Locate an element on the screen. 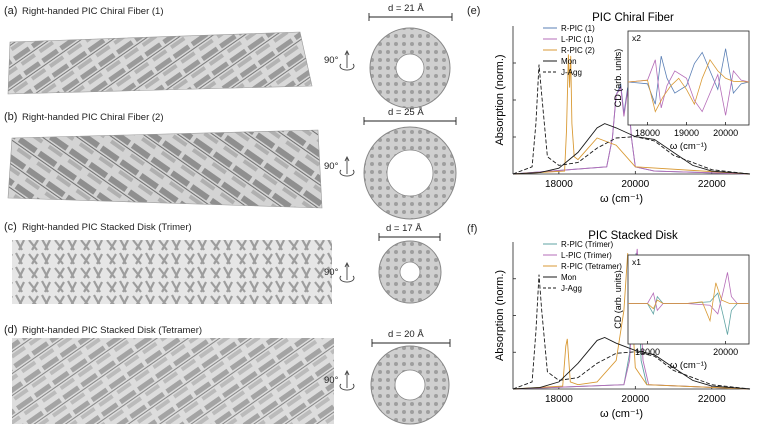 The height and width of the screenshot is (434, 757). chart-title: PIC Chiral Fiber is located at coordinates (633, 18).